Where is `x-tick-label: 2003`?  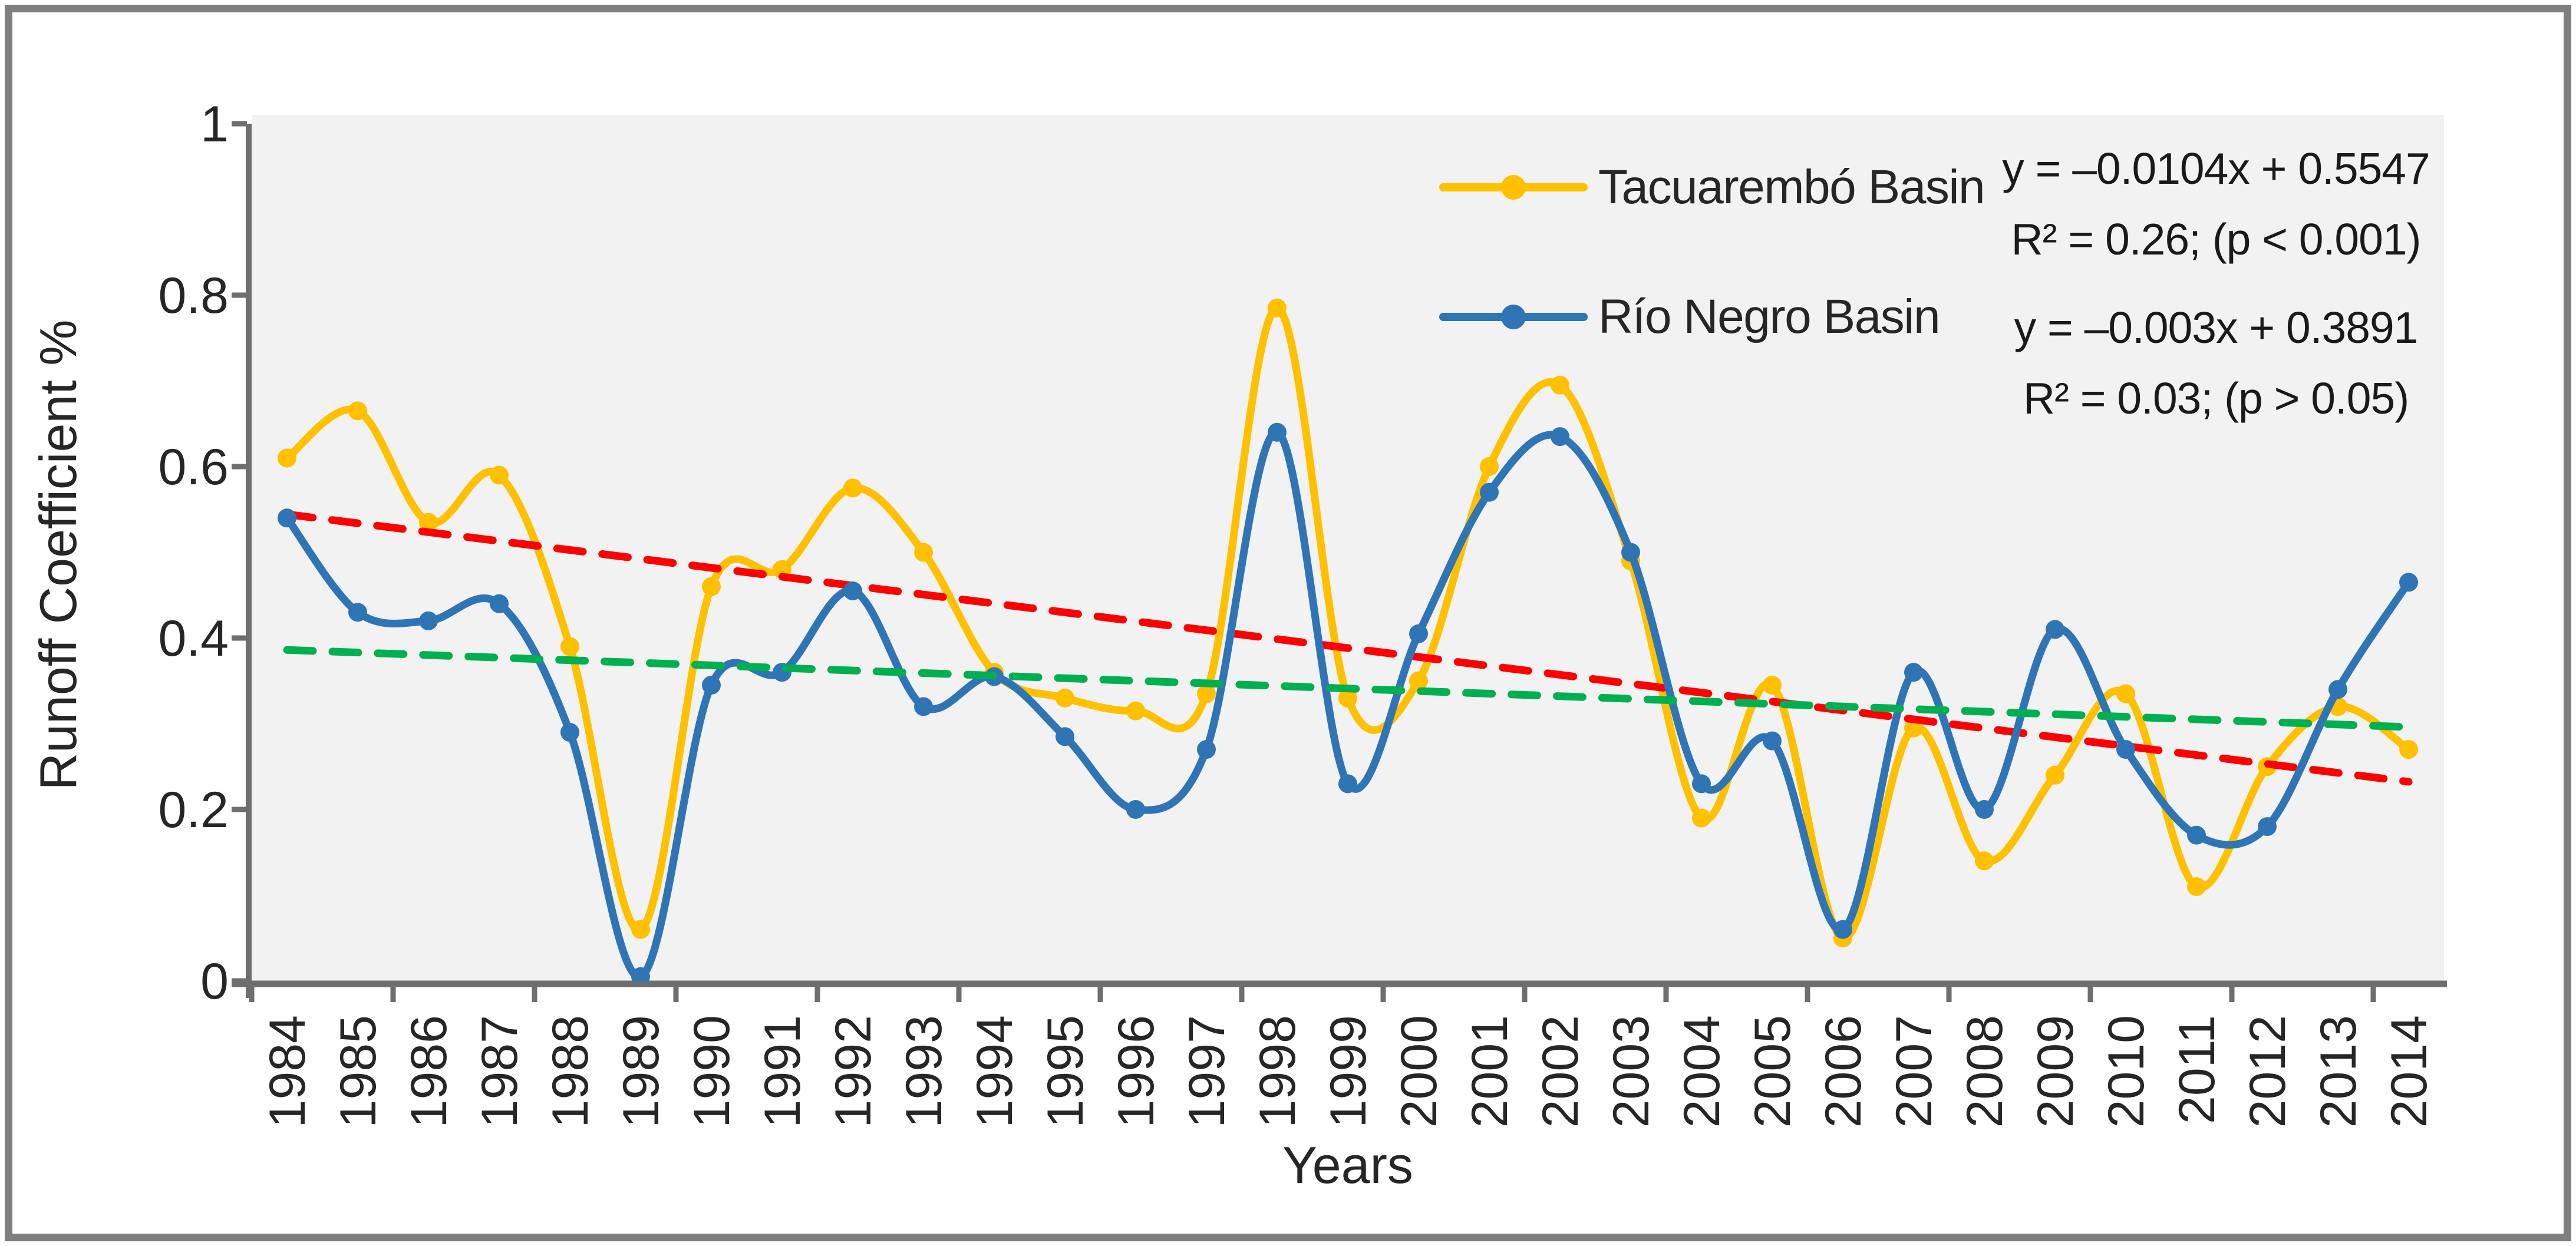 x-tick-label: 2003 is located at coordinates (1632, 1071).